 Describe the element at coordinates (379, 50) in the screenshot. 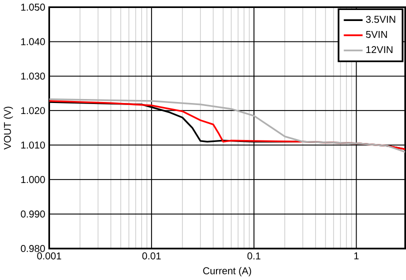

I see `legend-label: 12VIN` at that location.